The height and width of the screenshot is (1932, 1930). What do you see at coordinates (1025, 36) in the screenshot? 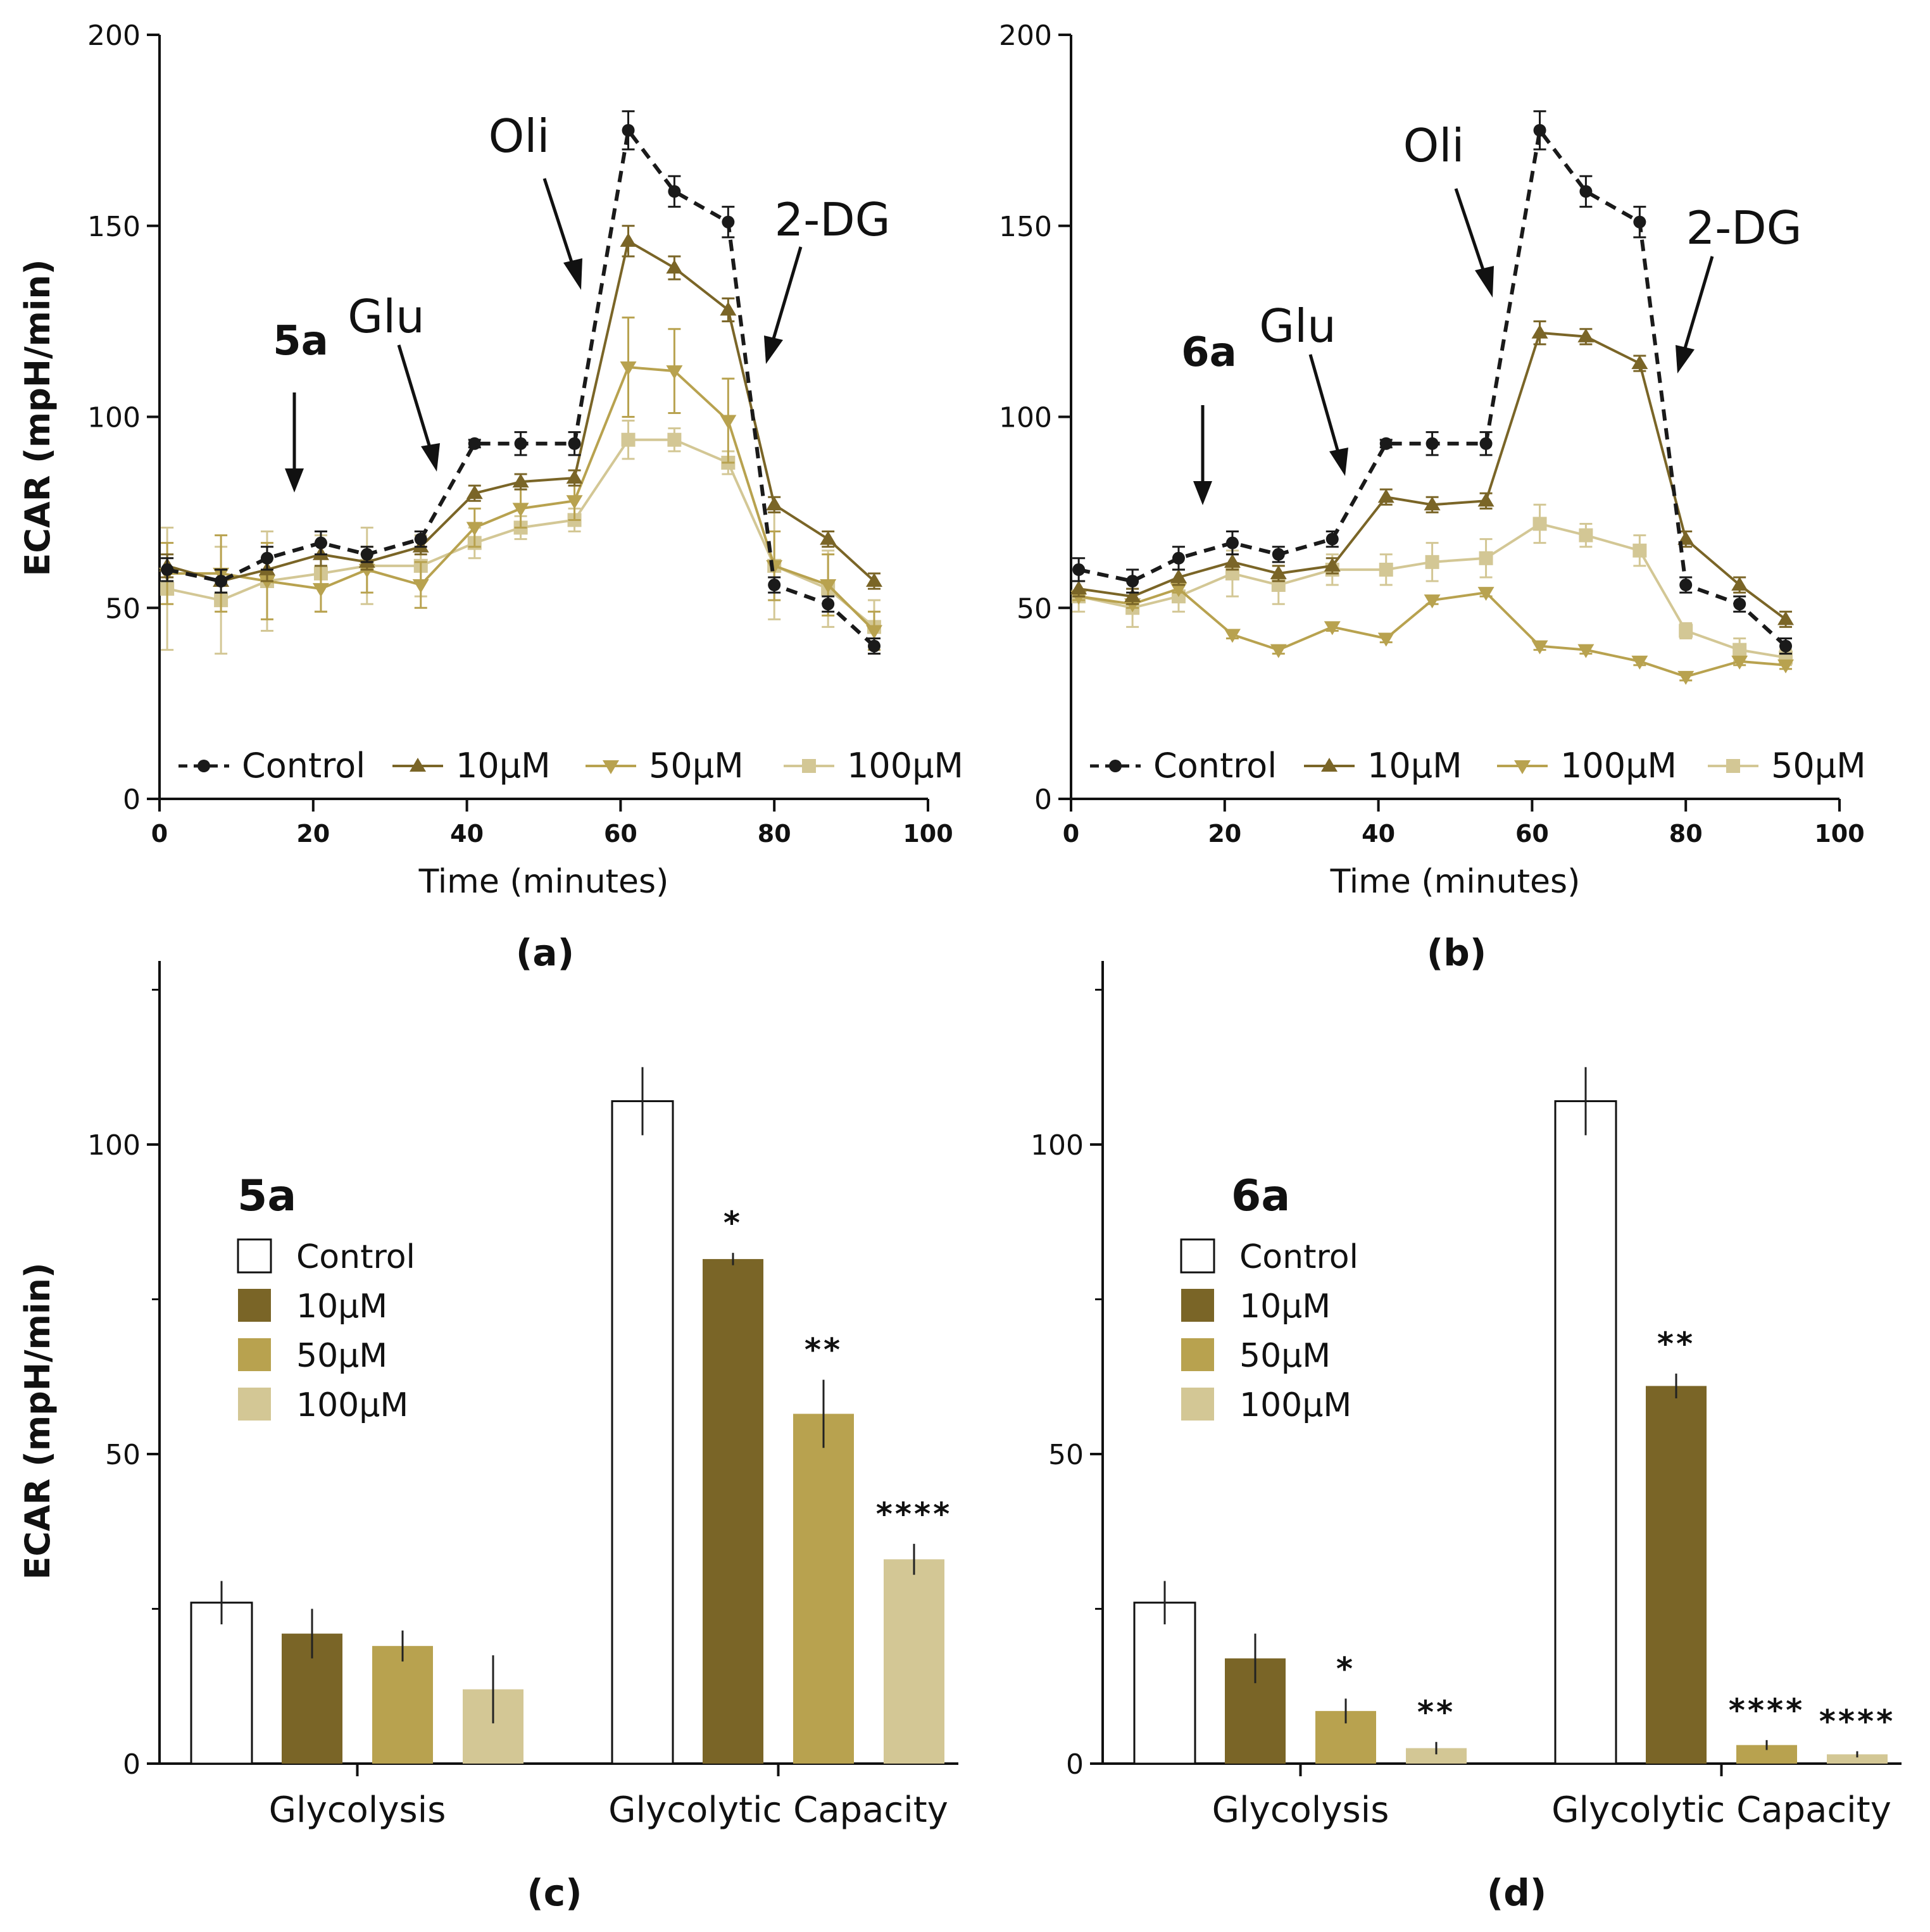
I see `y-tick-label: 200` at bounding box center [1025, 36].